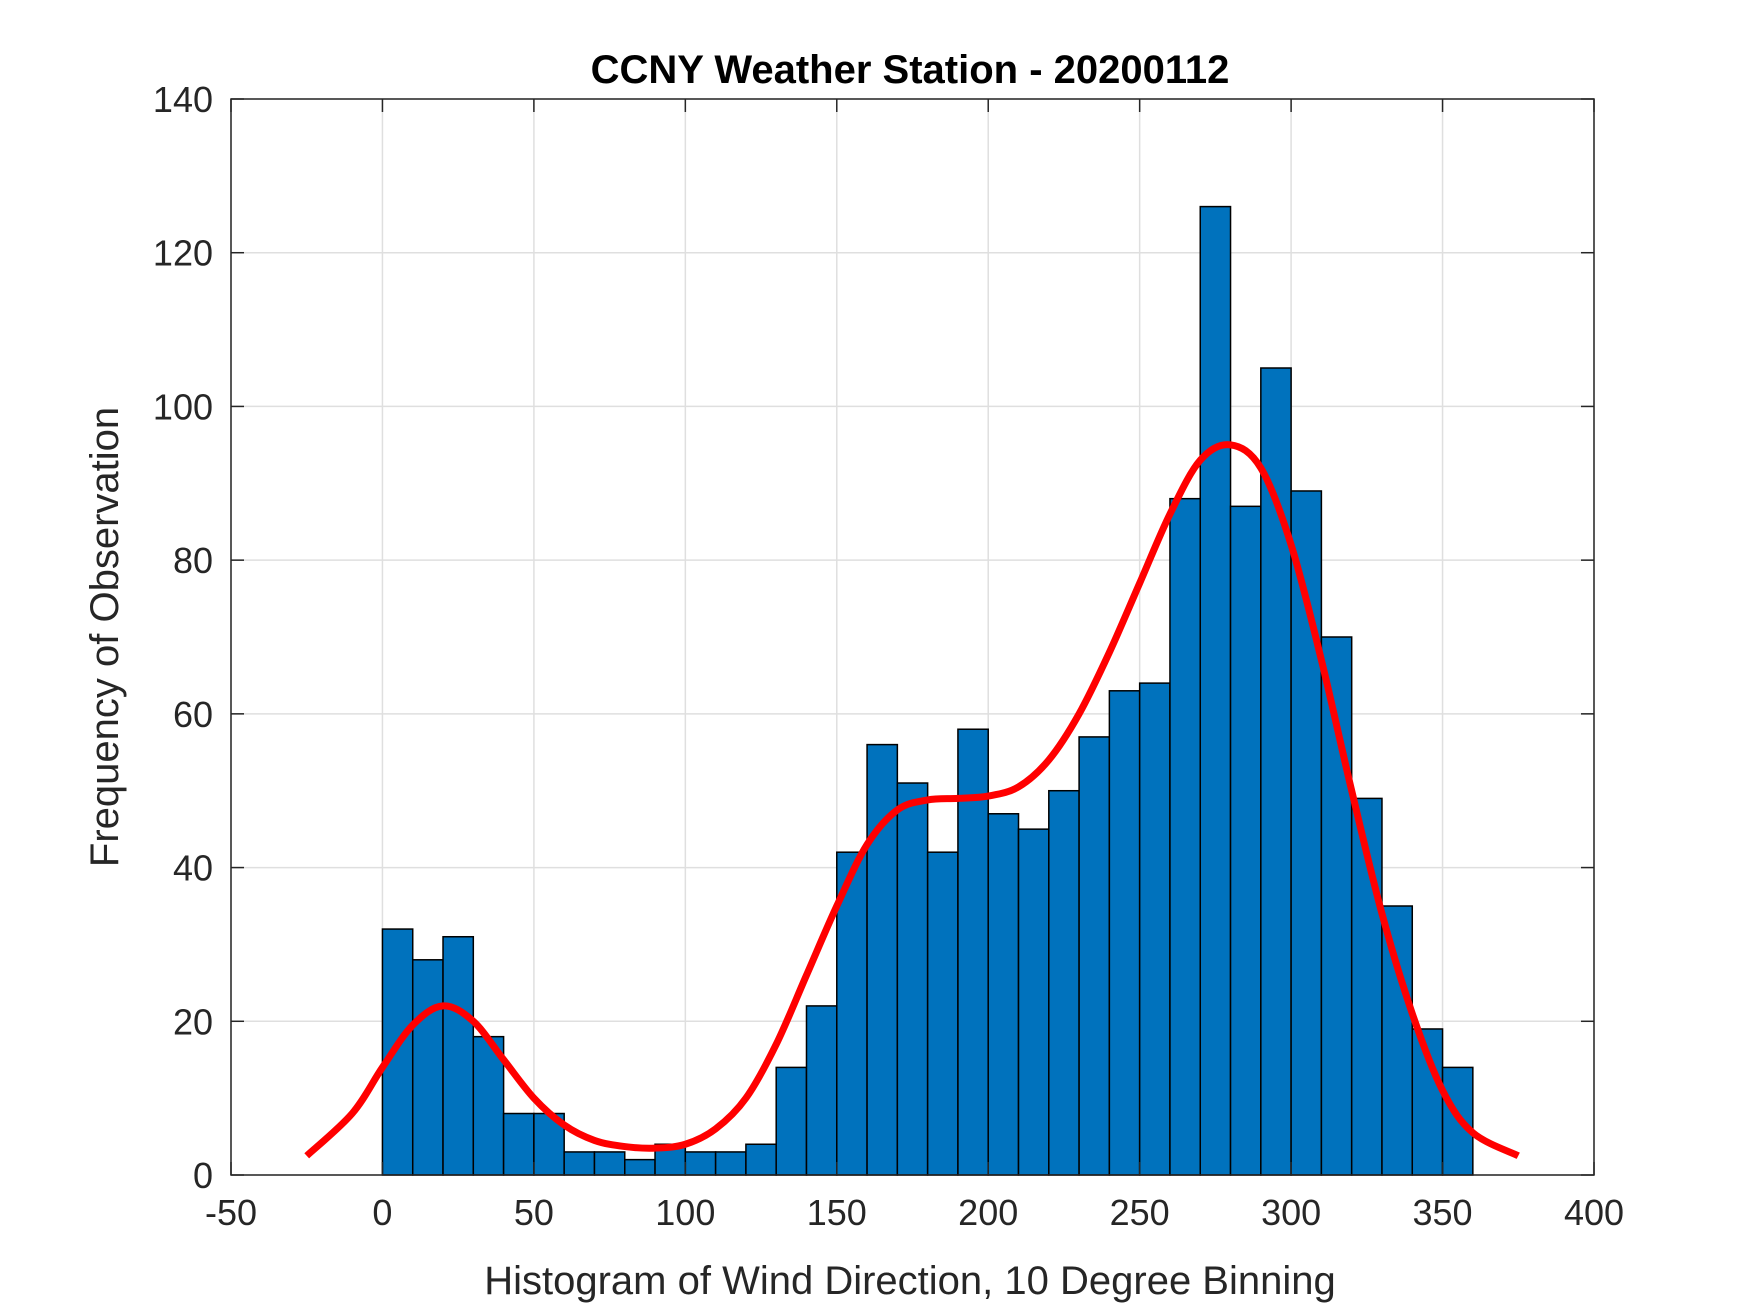 This screenshot has height=1313, width=1750. I want to click on x-tick-label: 350, so click(1443, 1212).